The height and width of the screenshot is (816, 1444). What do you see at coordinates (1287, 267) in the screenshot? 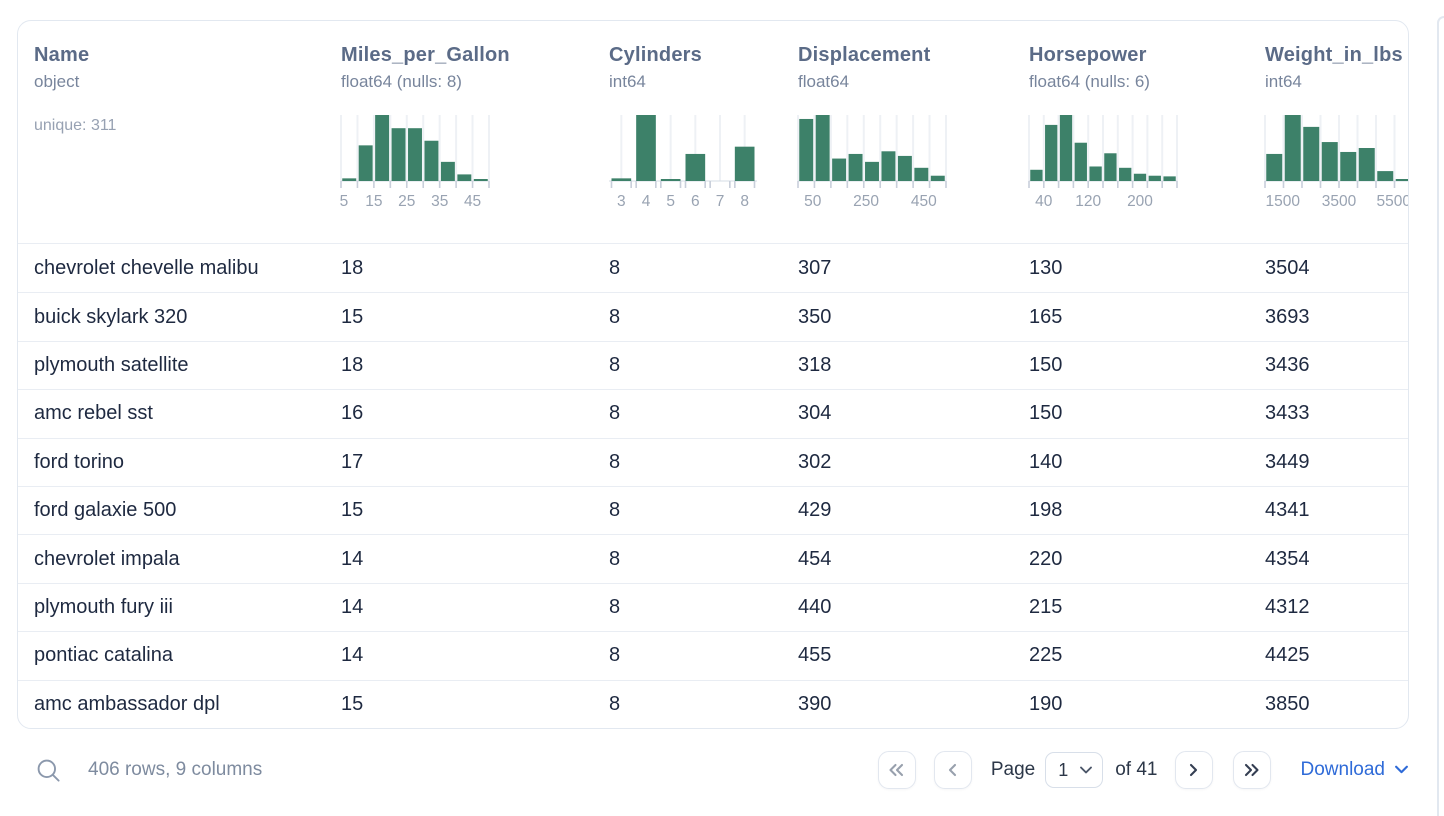
I see `table-cell: 3504` at bounding box center [1287, 267].